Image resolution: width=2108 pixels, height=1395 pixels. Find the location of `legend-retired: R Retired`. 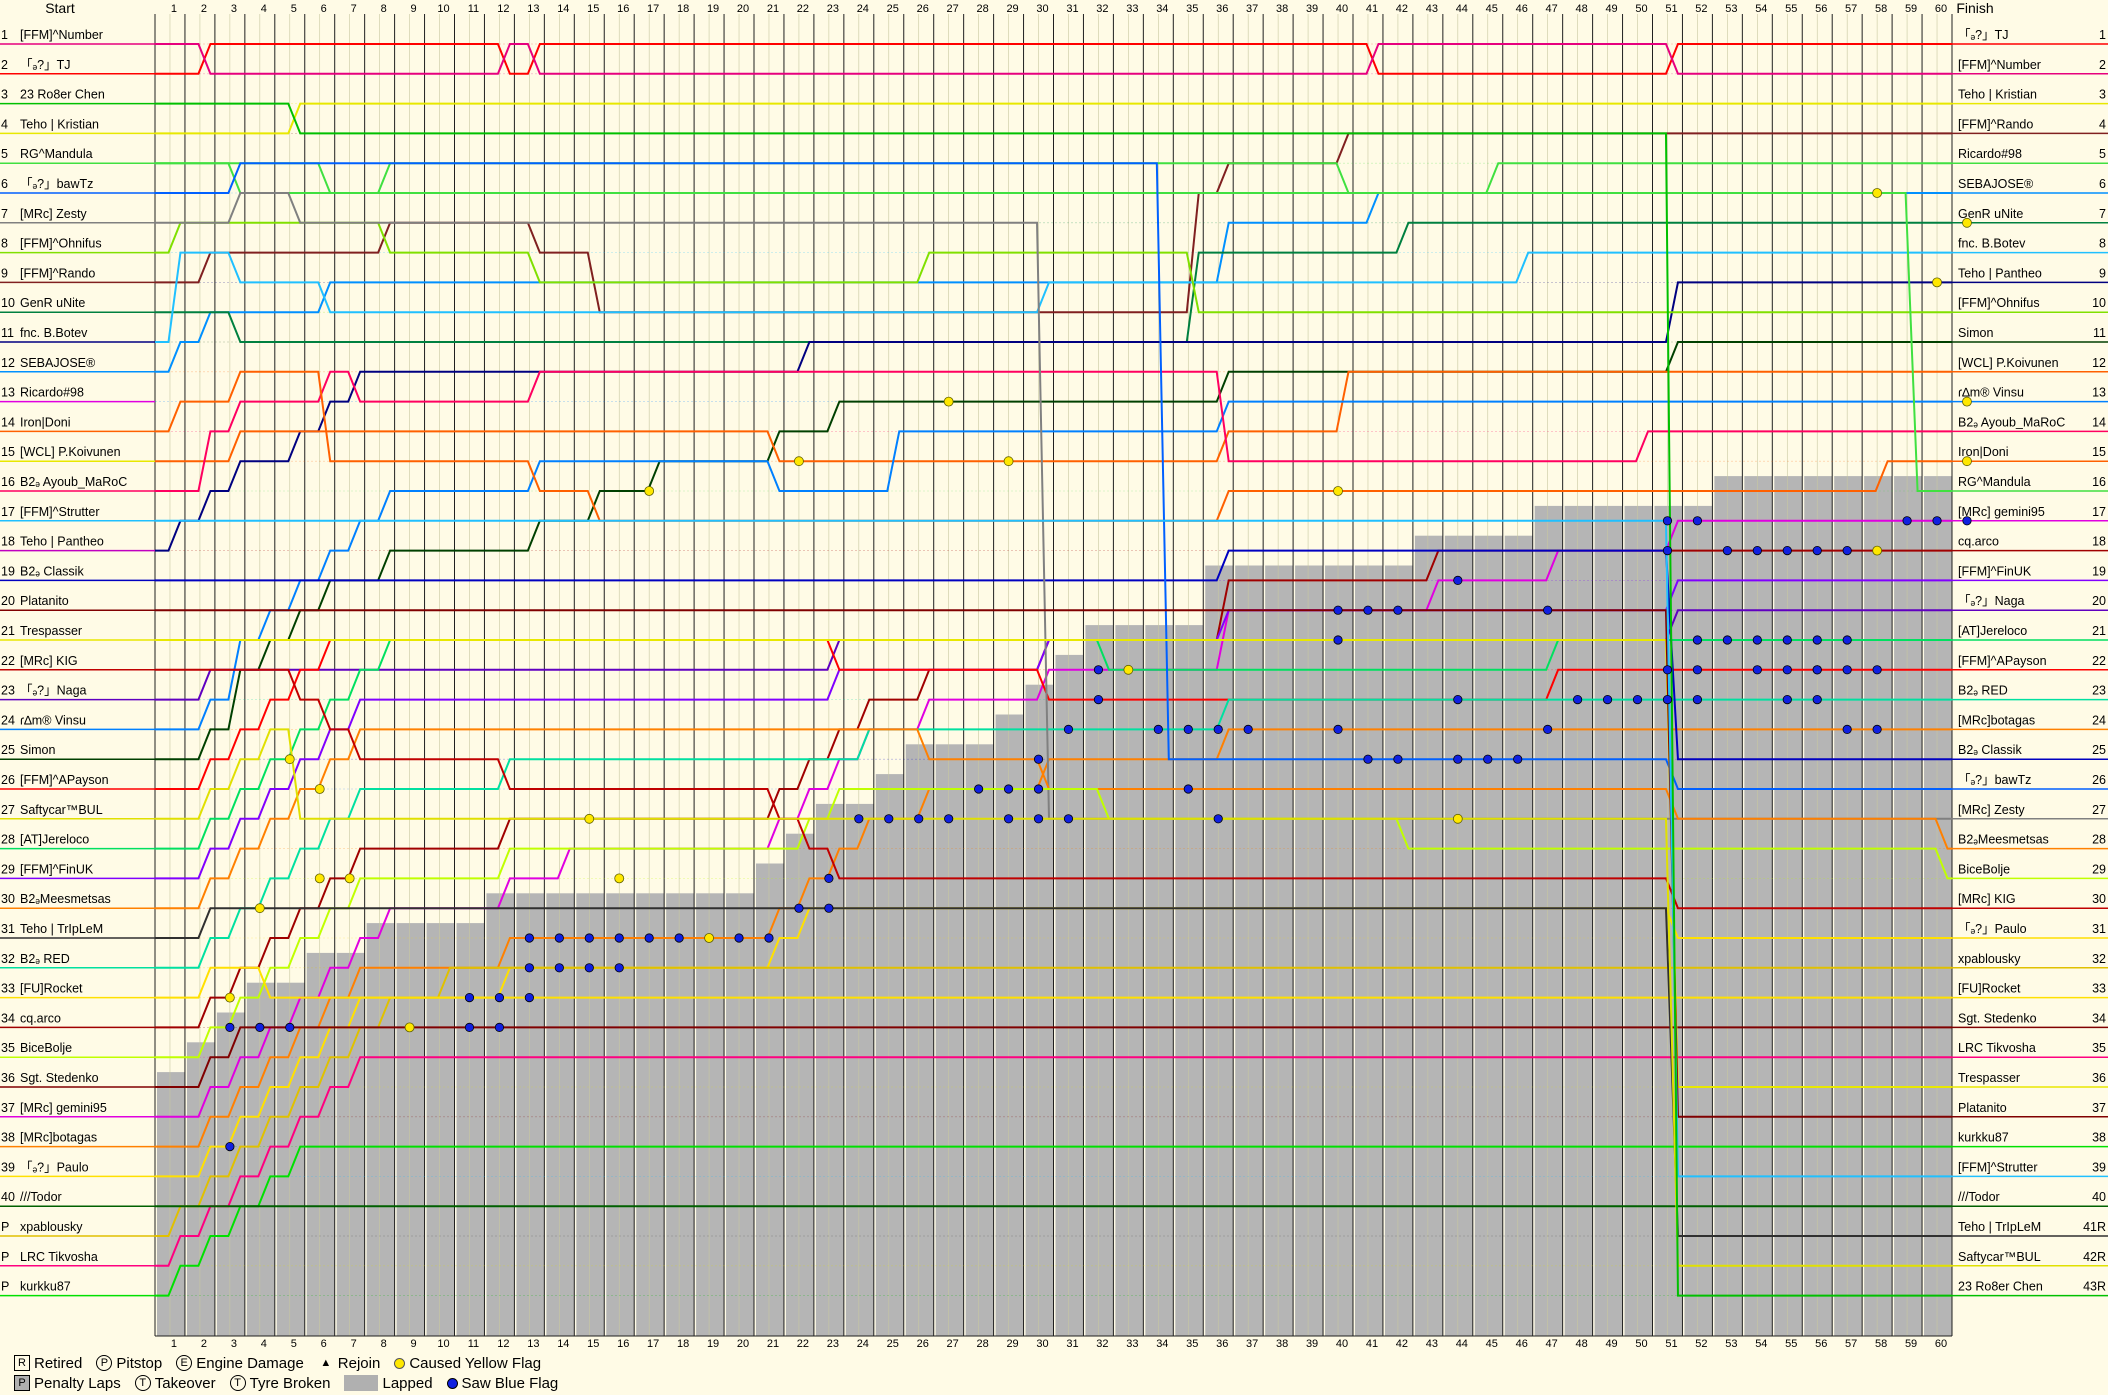

legend-retired: R Retired is located at coordinates (48, 1363).